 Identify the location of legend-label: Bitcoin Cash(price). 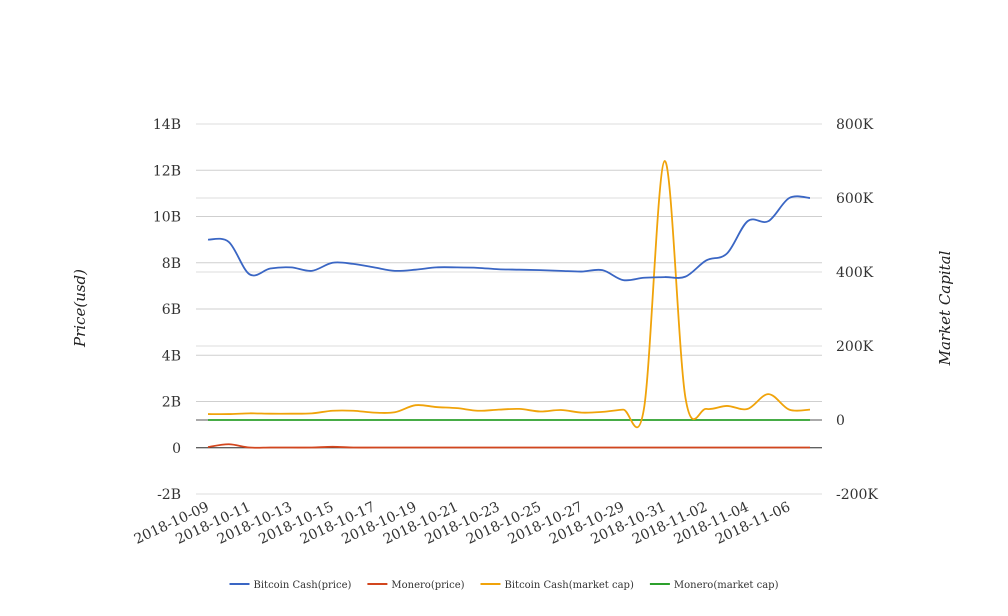
(303, 585).